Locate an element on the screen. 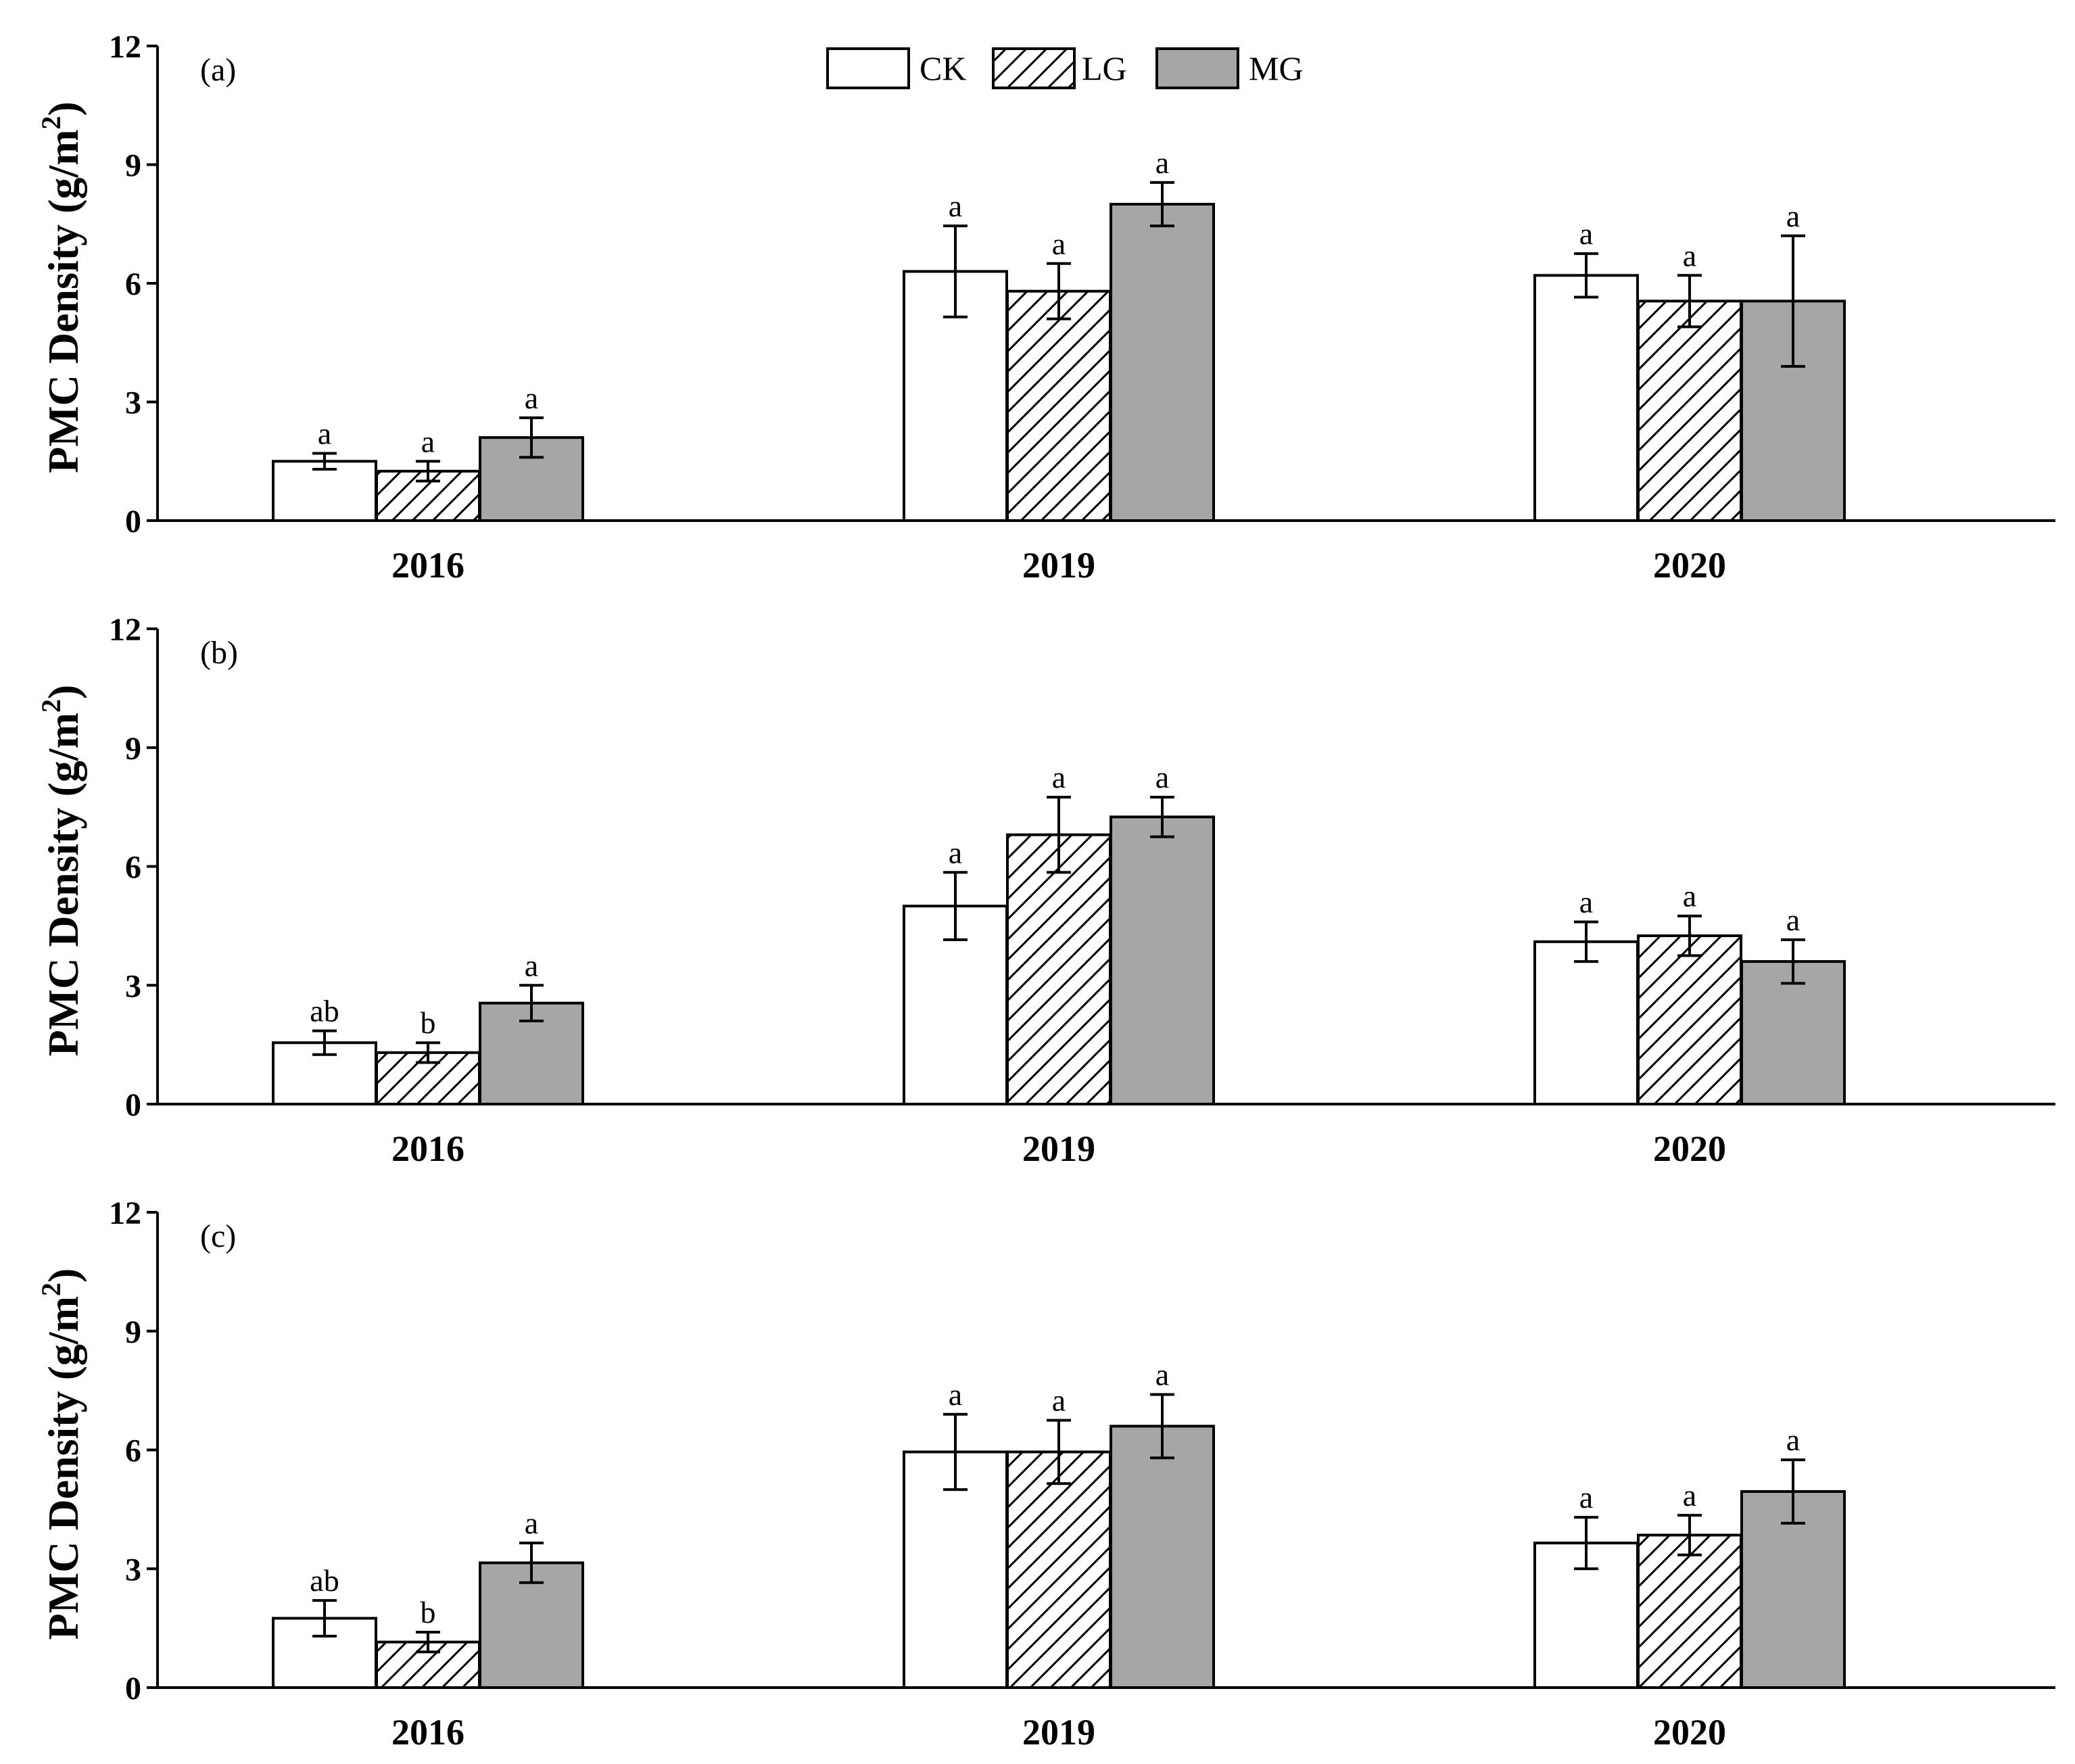 Image resolution: width=2075 pixels, height=1764 pixels. legend-label: LG is located at coordinates (1104, 68).